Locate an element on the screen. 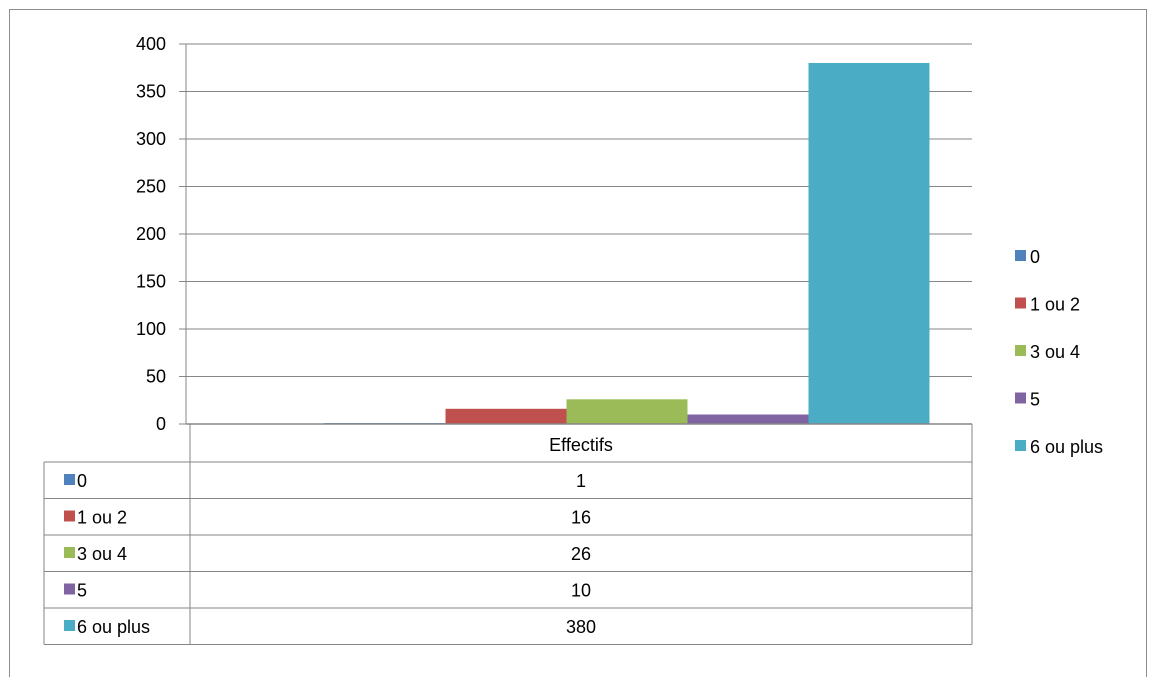 Image resolution: width=1149 pixels, height=678 pixels. y-axis-ticks: 0 50 100 150 200 250 300 350 400 is located at coordinates (151, 234).